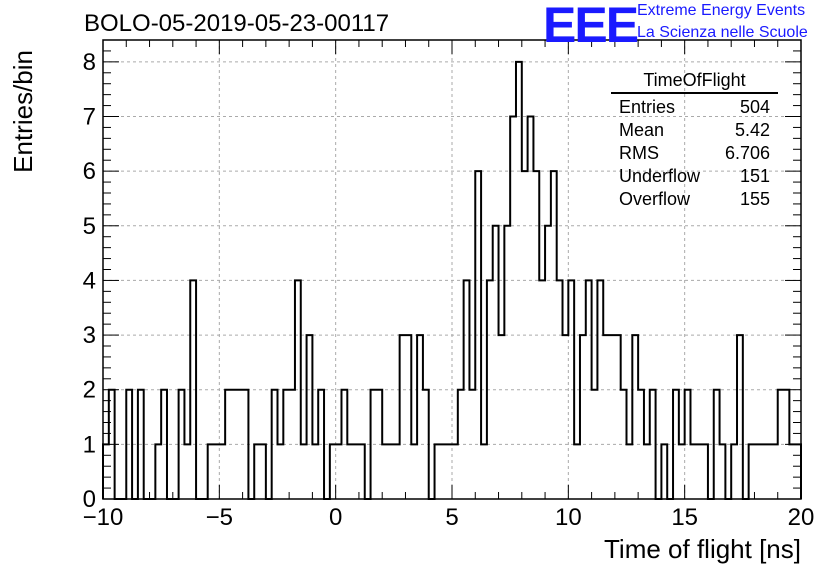  I want to click on y-tick-label: 6, so click(89, 171).